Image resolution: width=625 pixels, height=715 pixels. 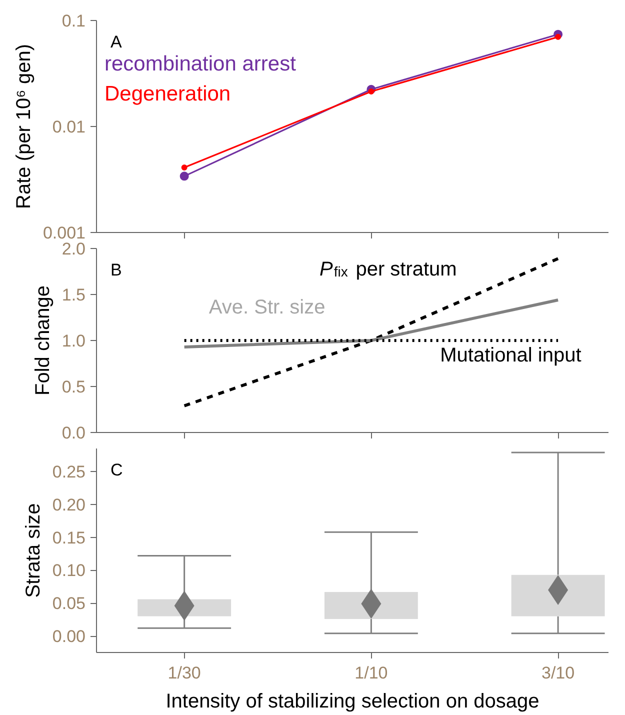 I want to click on annotation: A, so click(x=116, y=42).